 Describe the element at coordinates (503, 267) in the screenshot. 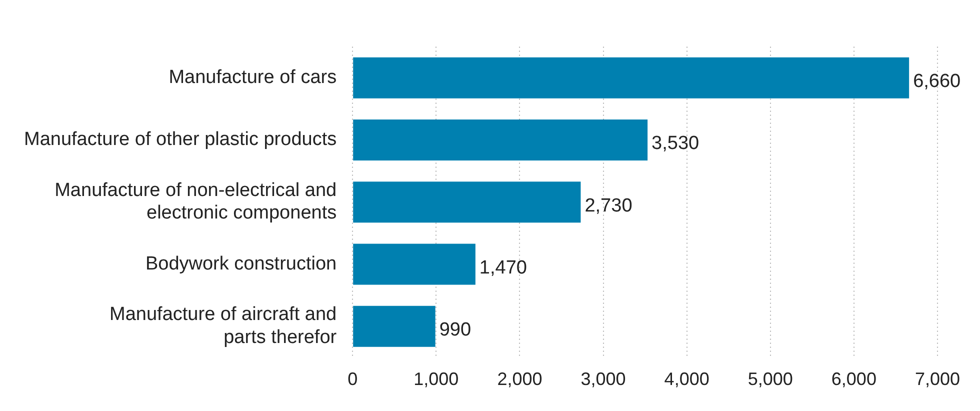

I see `data-label: 1,470` at that location.